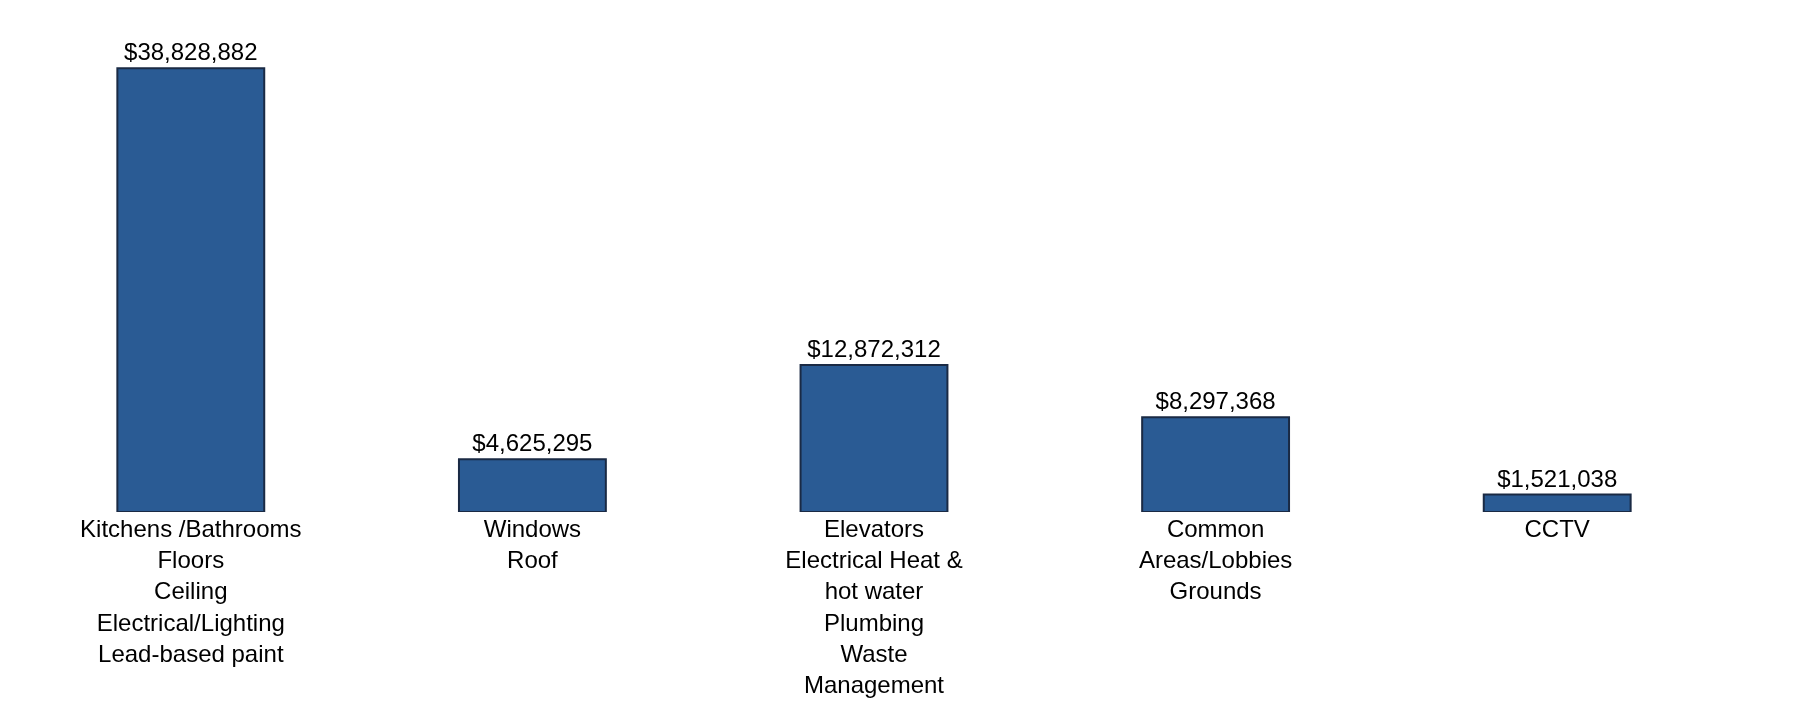 Image resolution: width=1808 pixels, height=710 pixels. Describe the element at coordinates (874, 348) in the screenshot. I see `data-label: $12,872,312` at that location.